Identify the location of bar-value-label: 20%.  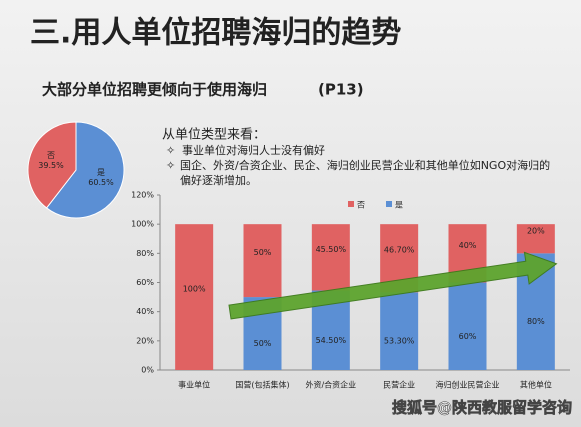
(536, 230).